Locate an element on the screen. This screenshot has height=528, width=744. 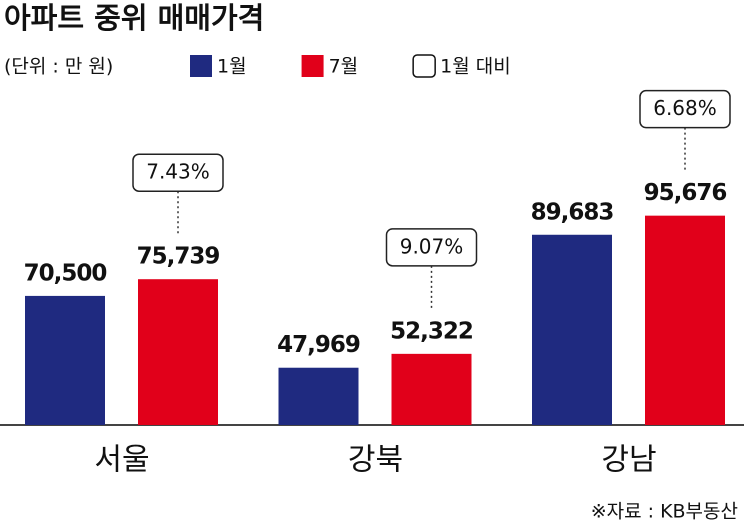
legend-label: 1월 is located at coordinates (232, 67).